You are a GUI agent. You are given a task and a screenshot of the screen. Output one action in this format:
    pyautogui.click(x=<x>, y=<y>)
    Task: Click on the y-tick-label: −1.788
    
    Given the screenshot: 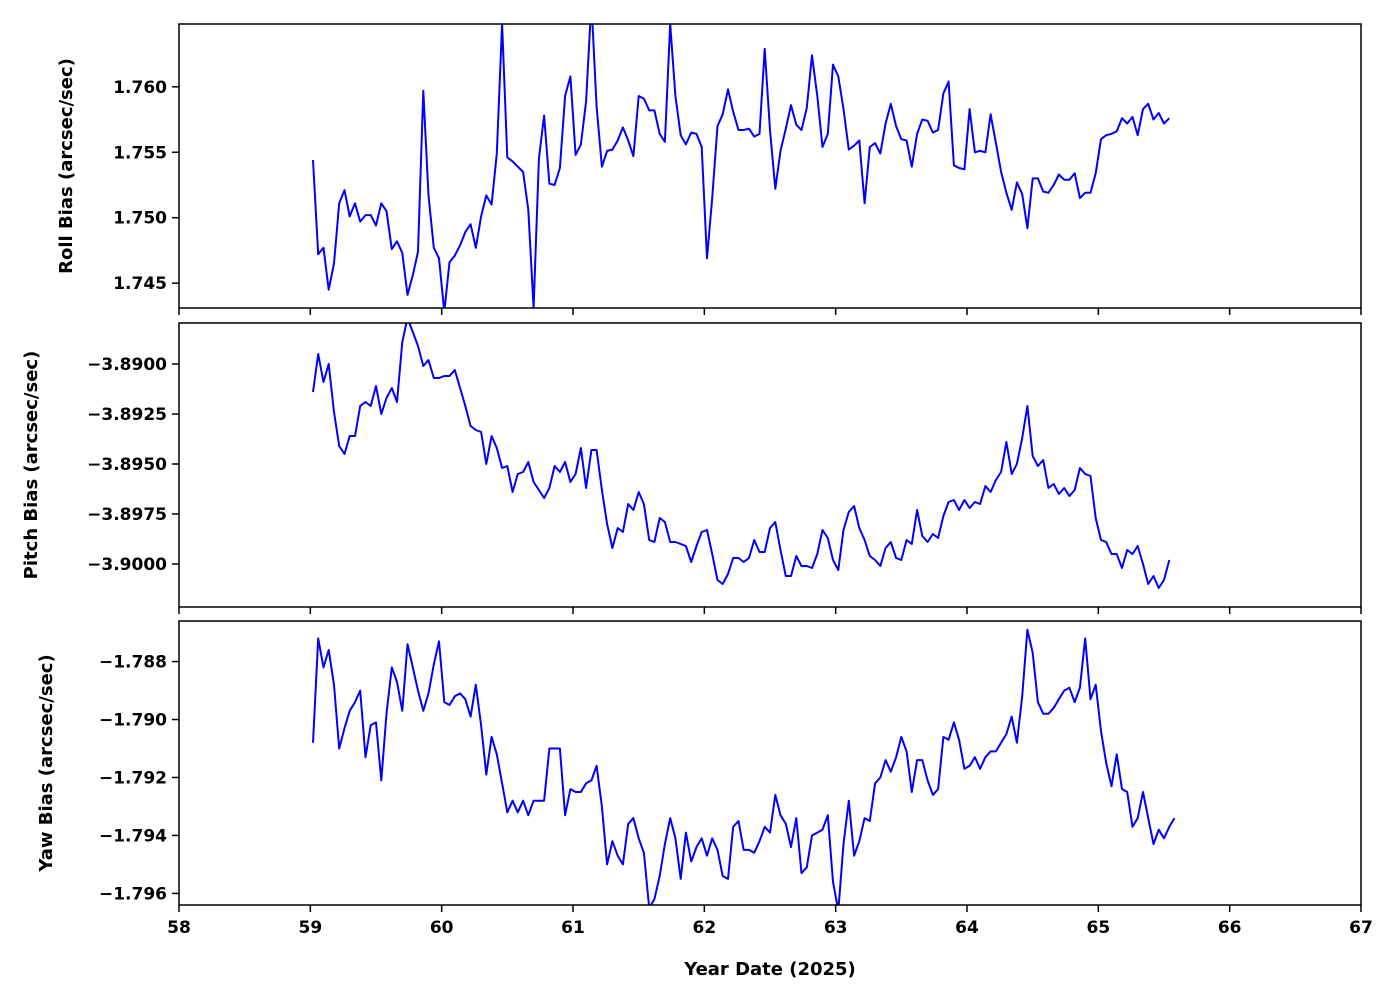 What is the action you would take?
    pyautogui.click(x=133, y=663)
    